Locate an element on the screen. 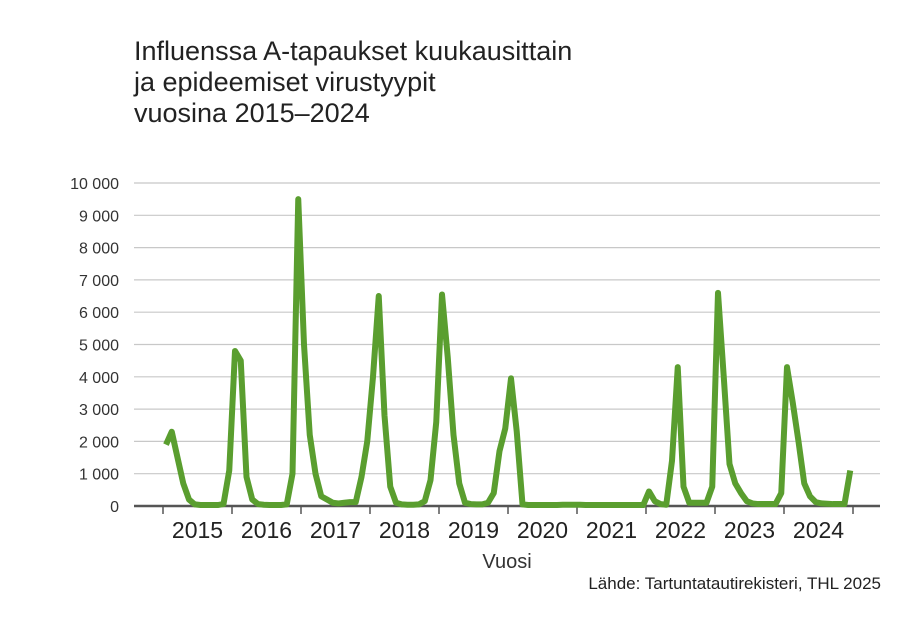 This screenshot has width=920, height=629. x-tick-label: 2020 is located at coordinates (542, 530).